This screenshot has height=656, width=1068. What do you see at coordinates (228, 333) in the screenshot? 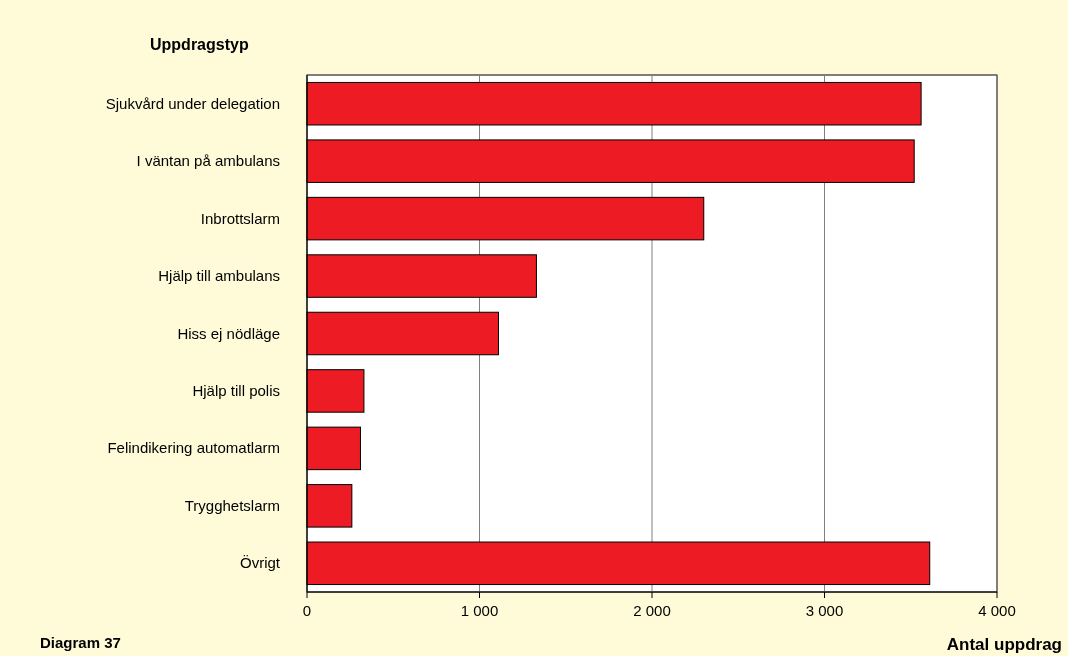
I see `y-tick-label: Hiss ej nödläge` at bounding box center [228, 333].